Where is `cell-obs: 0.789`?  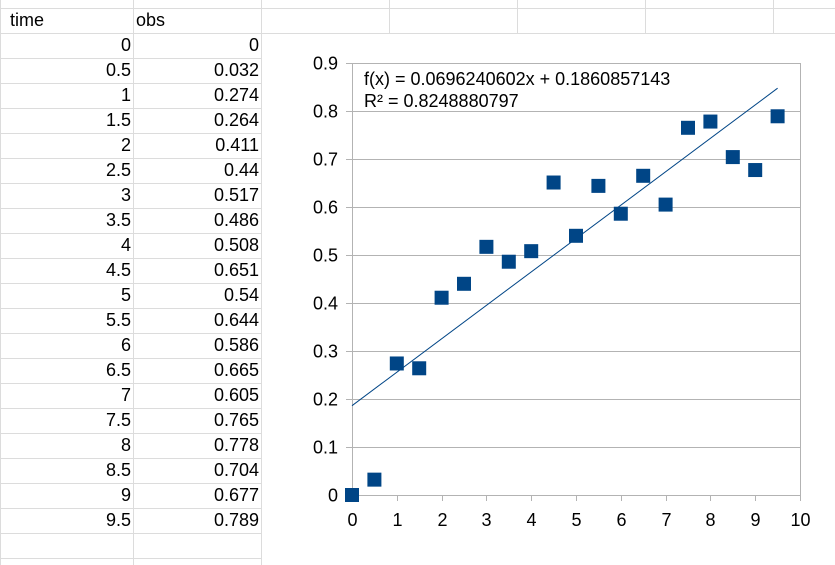
cell-obs: 0.789 is located at coordinates (236, 520).